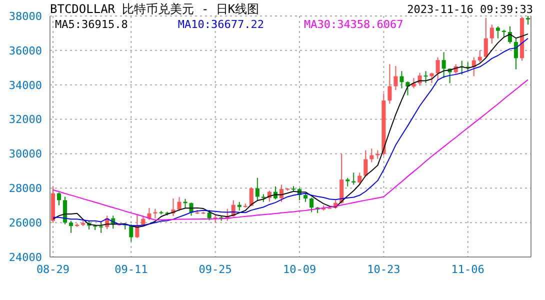 The width and height of the screenshot is (545, 300). Describe the element at coordinates (25, 223) in the screenshot. I see `y-tick-label: 26000` at that location.